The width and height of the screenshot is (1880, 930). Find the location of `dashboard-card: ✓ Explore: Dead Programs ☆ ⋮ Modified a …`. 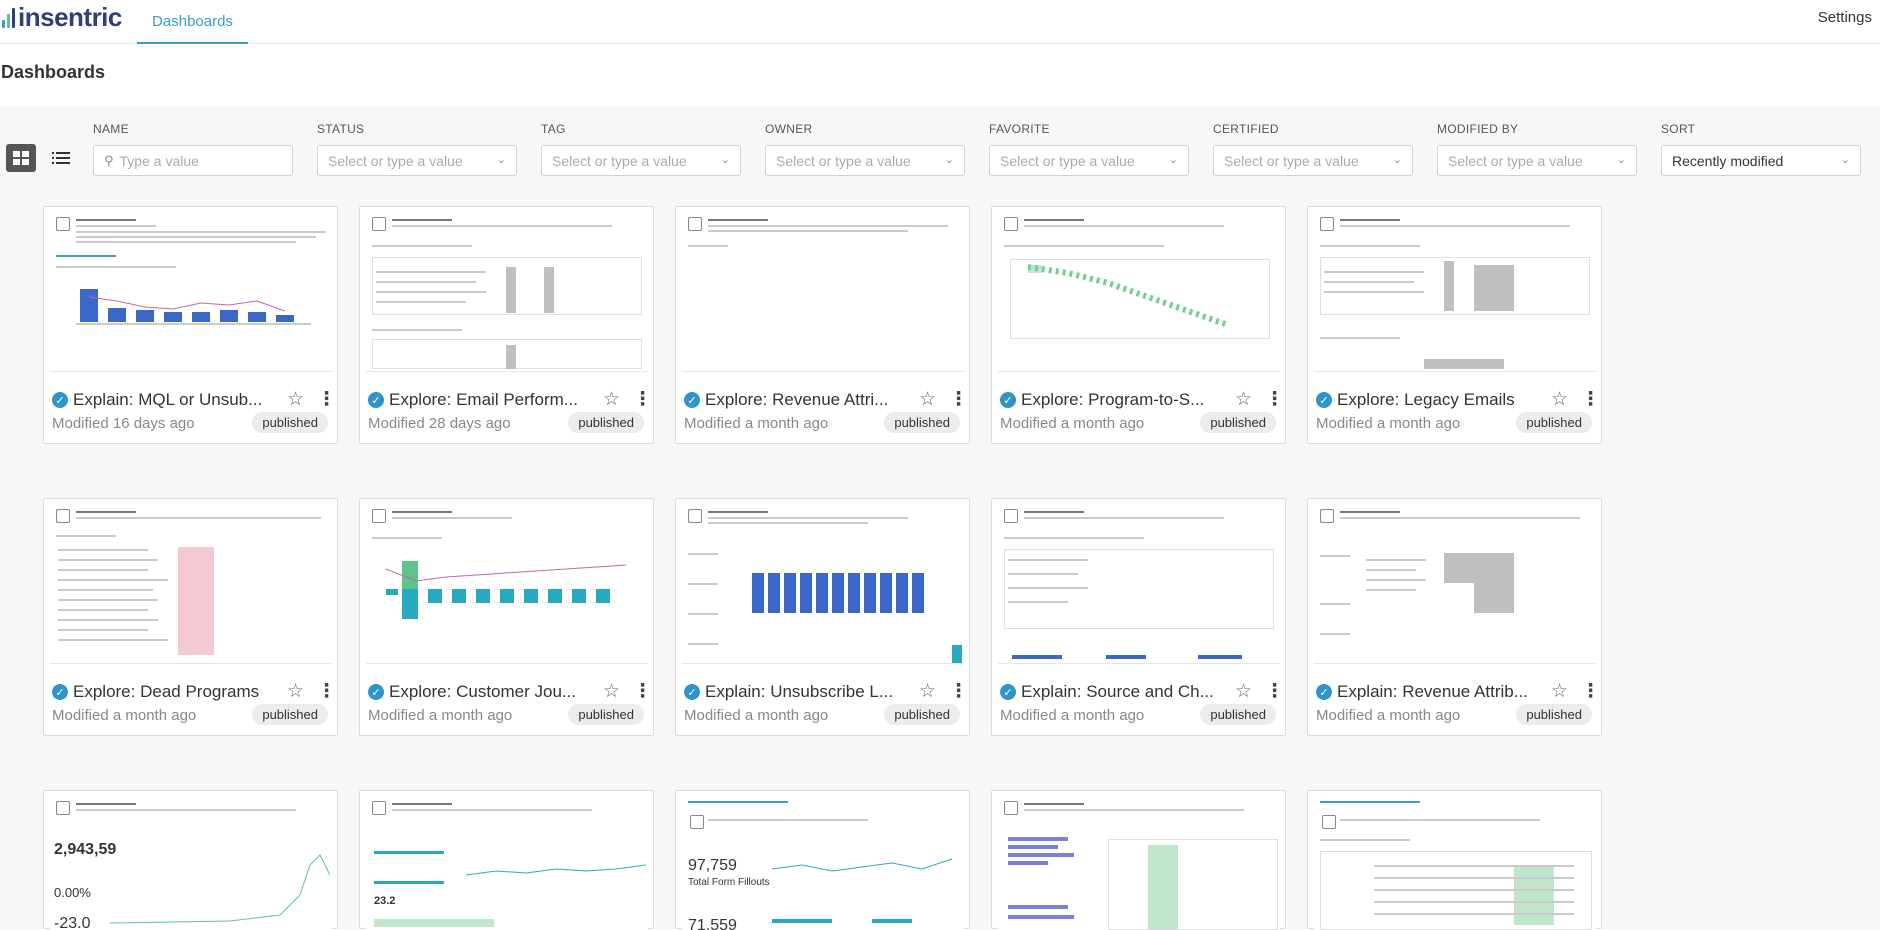

dashboard-card: ✓ Explore: Dead Programs ☆ ⋮ Modified a … is located at coordinates (190, 617).